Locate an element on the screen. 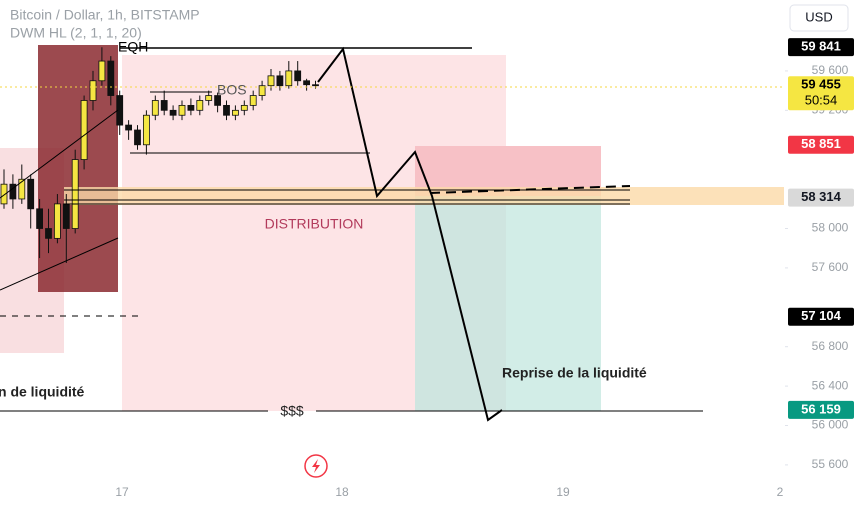 This screenshot has width=860, height=508. y-tick-label: 55 600 is located at coordinates (830, 464).